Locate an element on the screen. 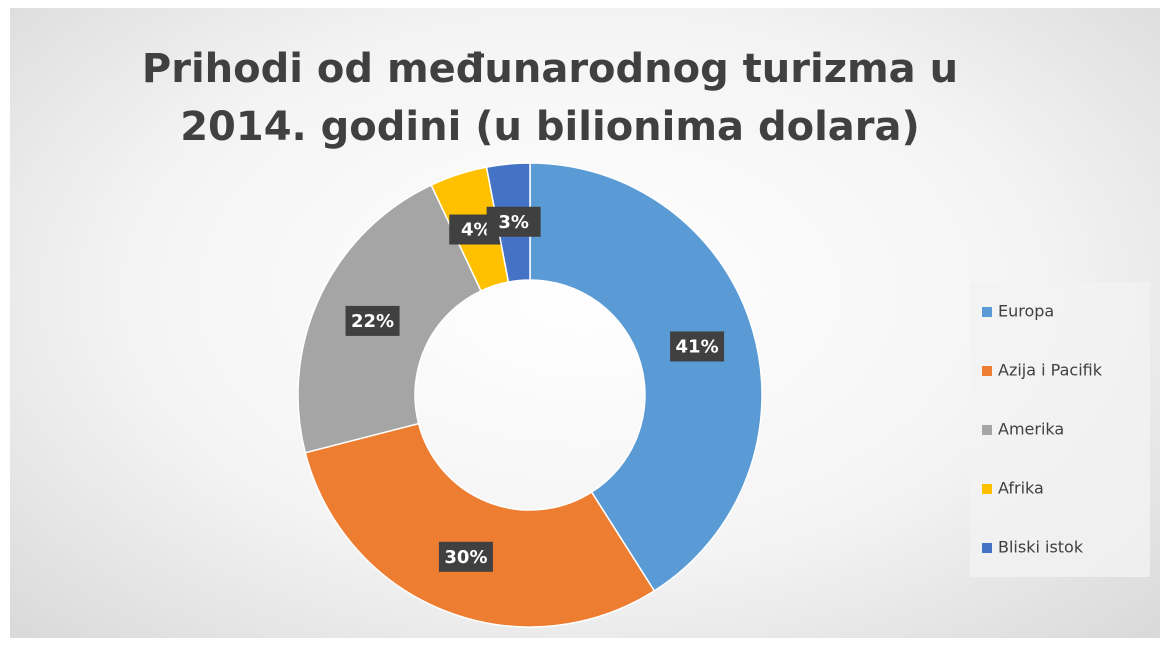 The width and height of the screenshot is (1169, 648). data-label: 22% is located at coordinates (372, 321).